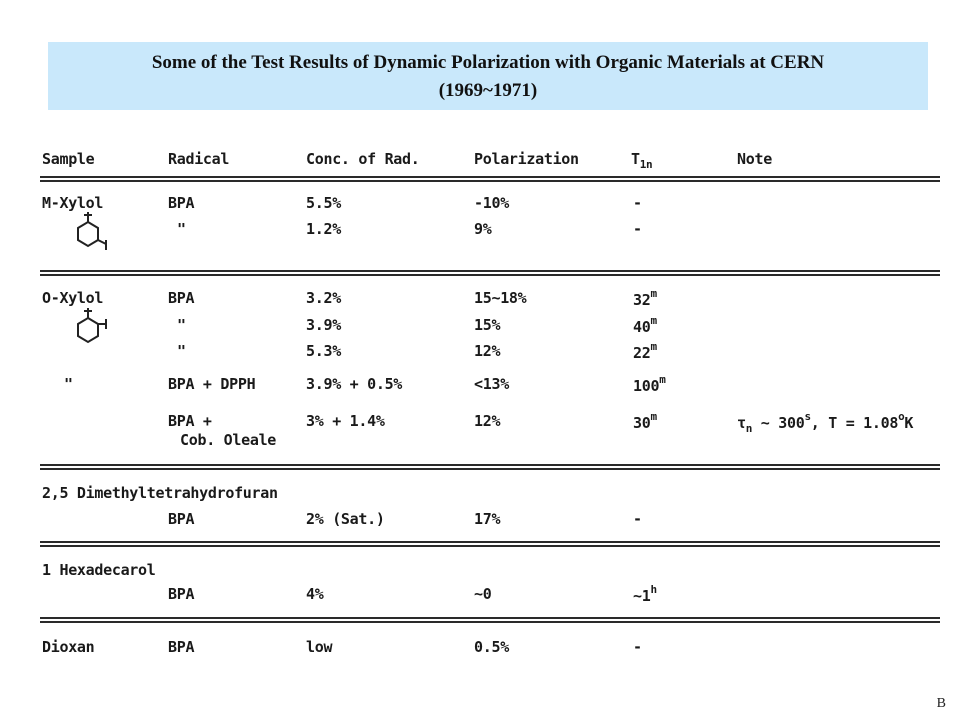  Describe the element at coordinates (491, 647) in the screenshot. I see `cell-polarization: 0.5%` at that location.